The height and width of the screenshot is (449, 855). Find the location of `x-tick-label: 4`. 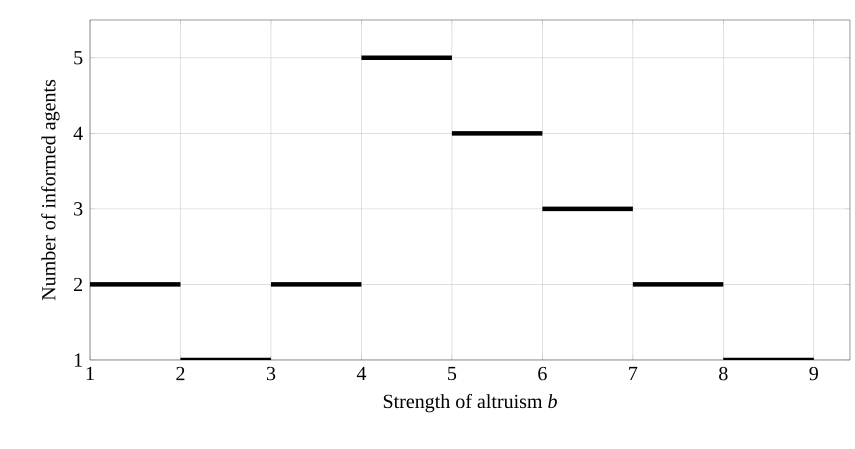

x-tick-label: 4 is located at coordinates (361, 373).